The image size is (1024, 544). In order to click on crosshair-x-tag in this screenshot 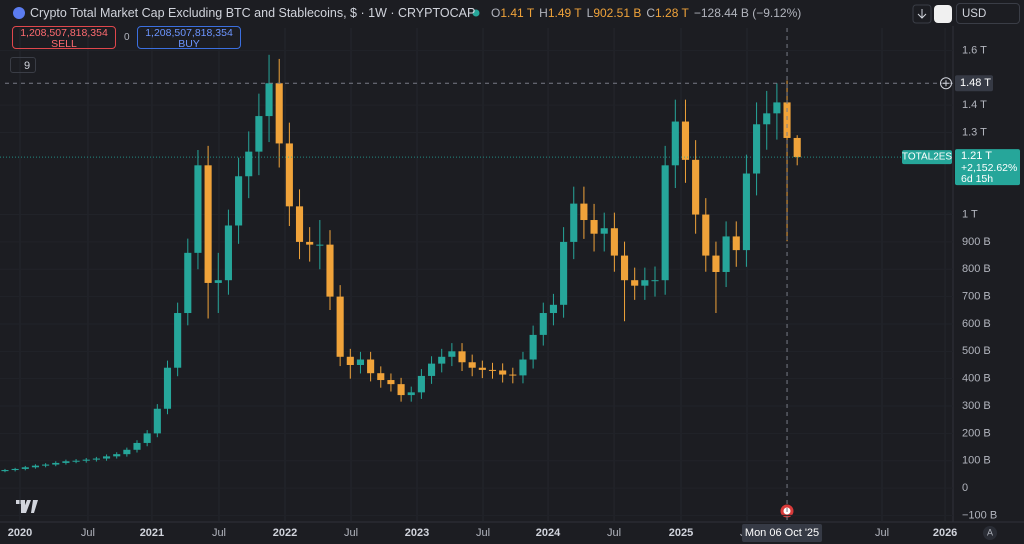, I will do `click(782, 533)`.